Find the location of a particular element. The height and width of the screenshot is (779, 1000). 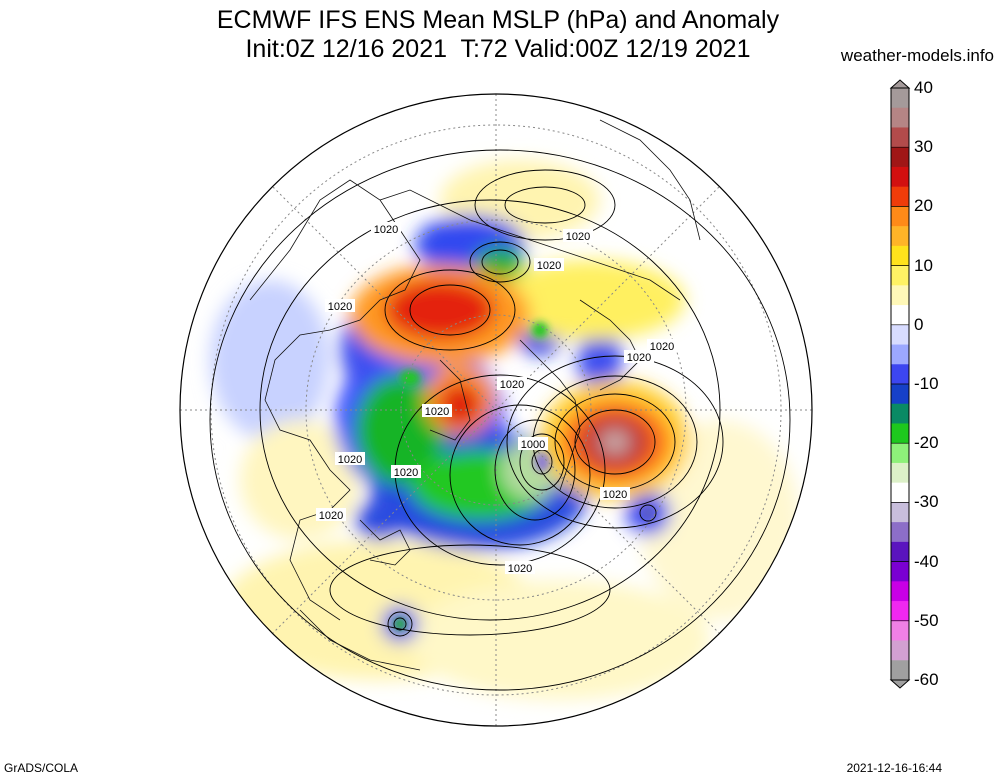

colorbar-tick-label: -60 is located at coordinates (926, 679).